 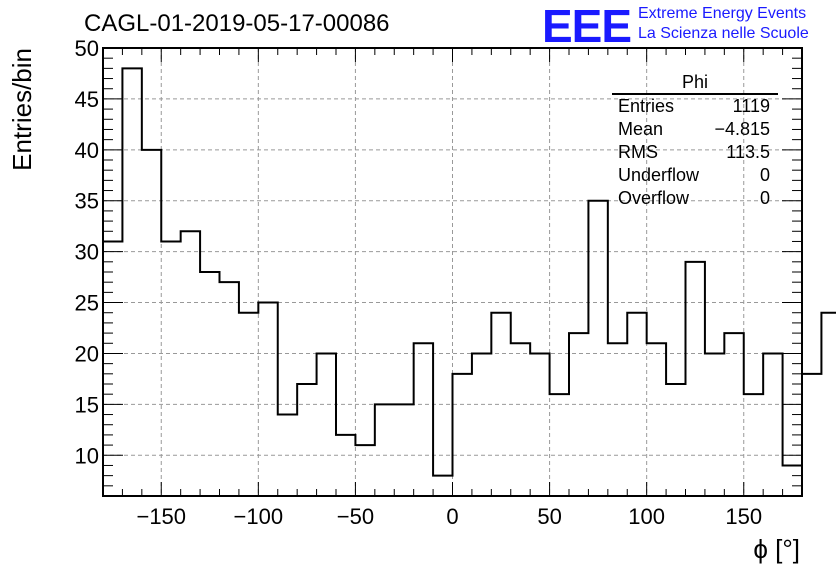 What do you see at coordinates (87, 404) in the screenshot?
I see `y-tick-label: 15` at bounding box center [87, 404].